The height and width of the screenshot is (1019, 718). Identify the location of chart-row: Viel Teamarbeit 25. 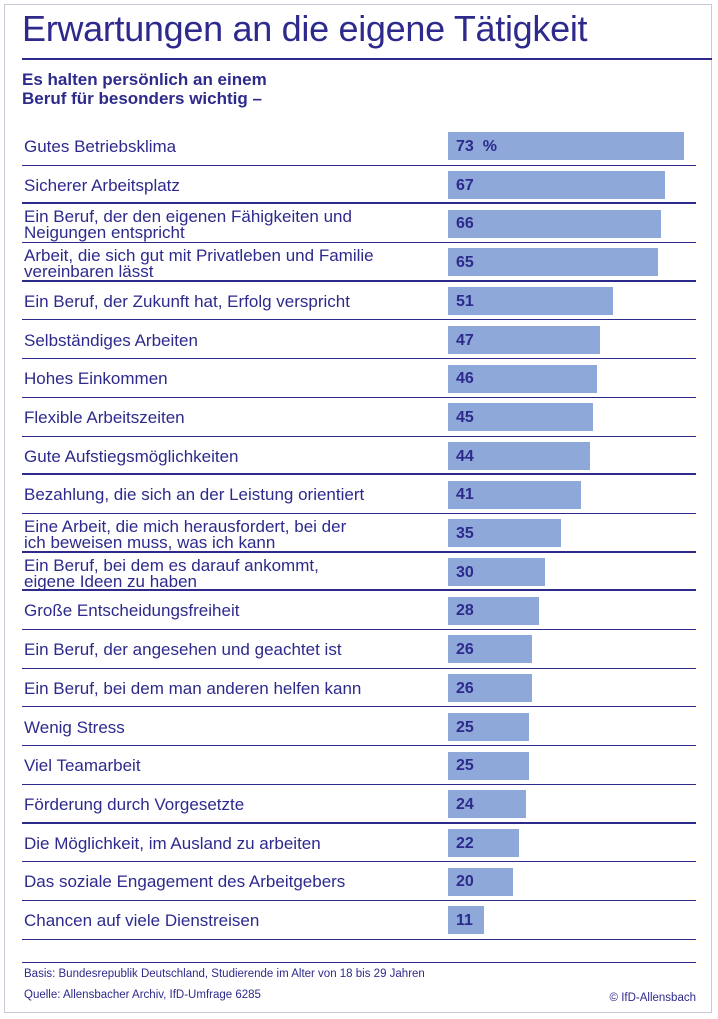
(359, 765).